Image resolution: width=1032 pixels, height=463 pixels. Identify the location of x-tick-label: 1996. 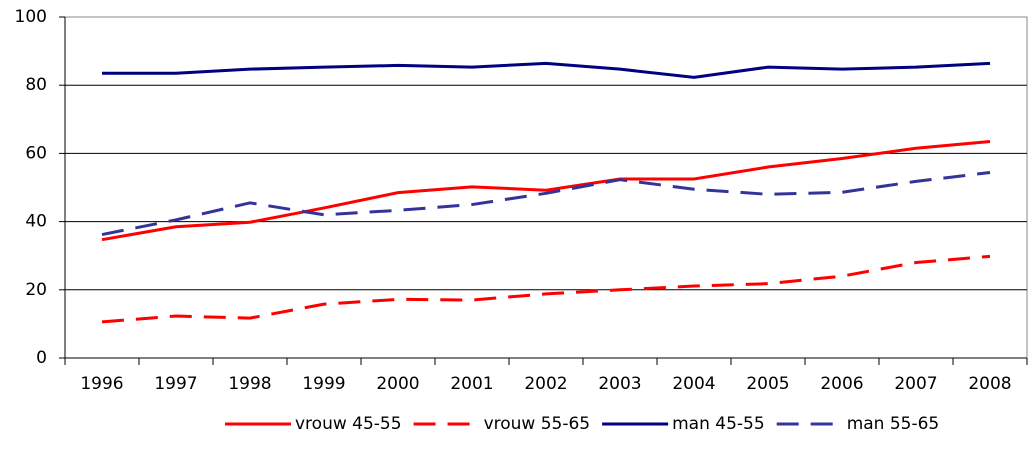
(101, 384).